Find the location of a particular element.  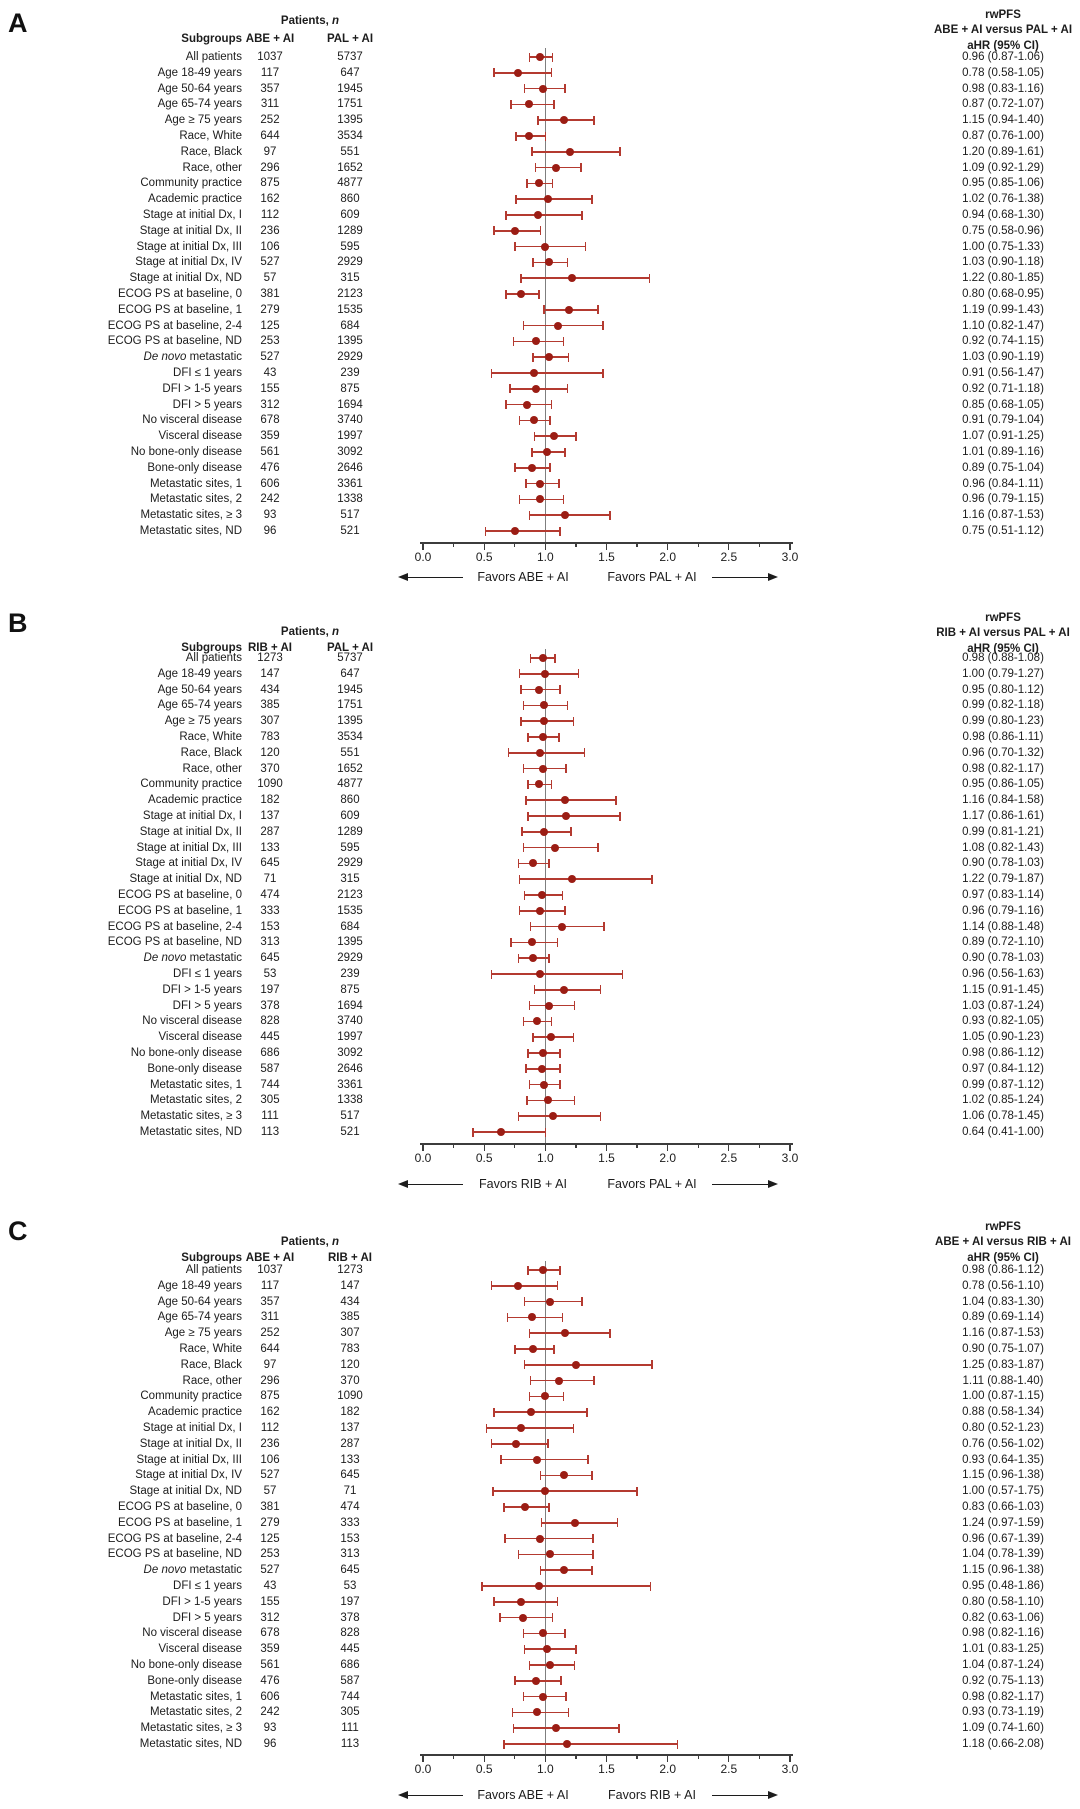

row-n-col1: 828 is located at coordinates (270, 1021).